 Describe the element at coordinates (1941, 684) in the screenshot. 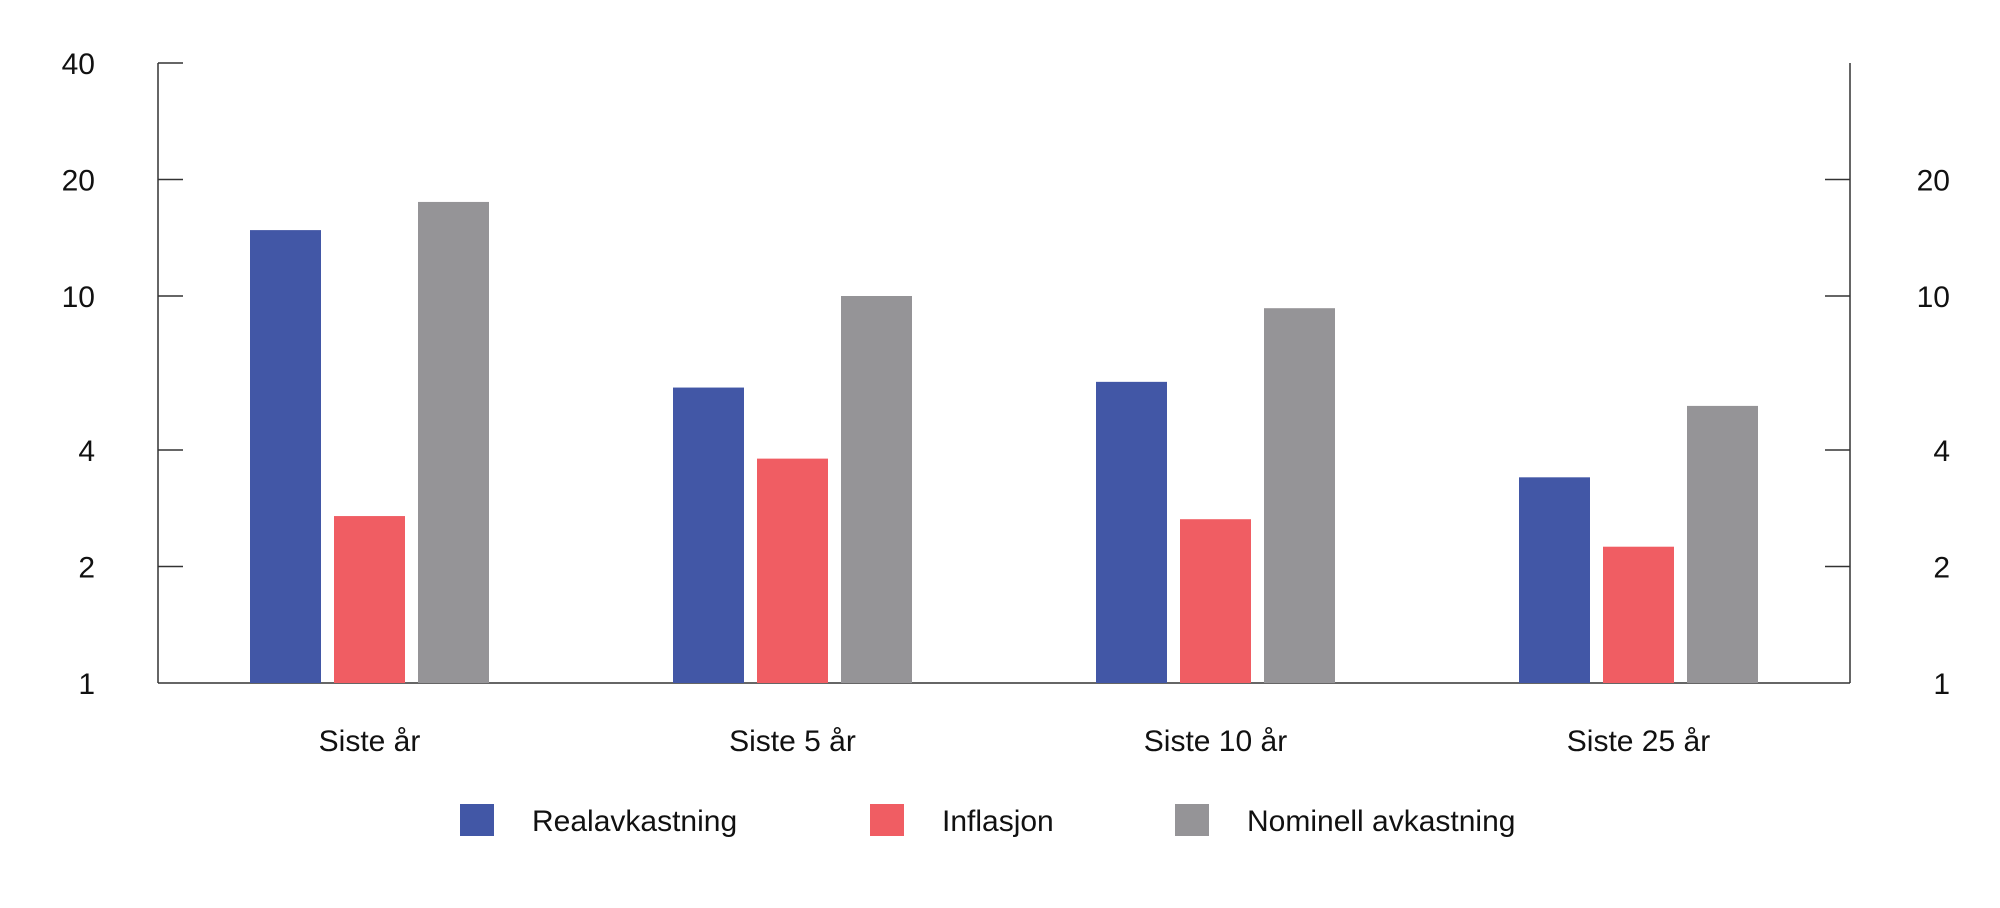

I see `right-tick-label: 1` at that location.